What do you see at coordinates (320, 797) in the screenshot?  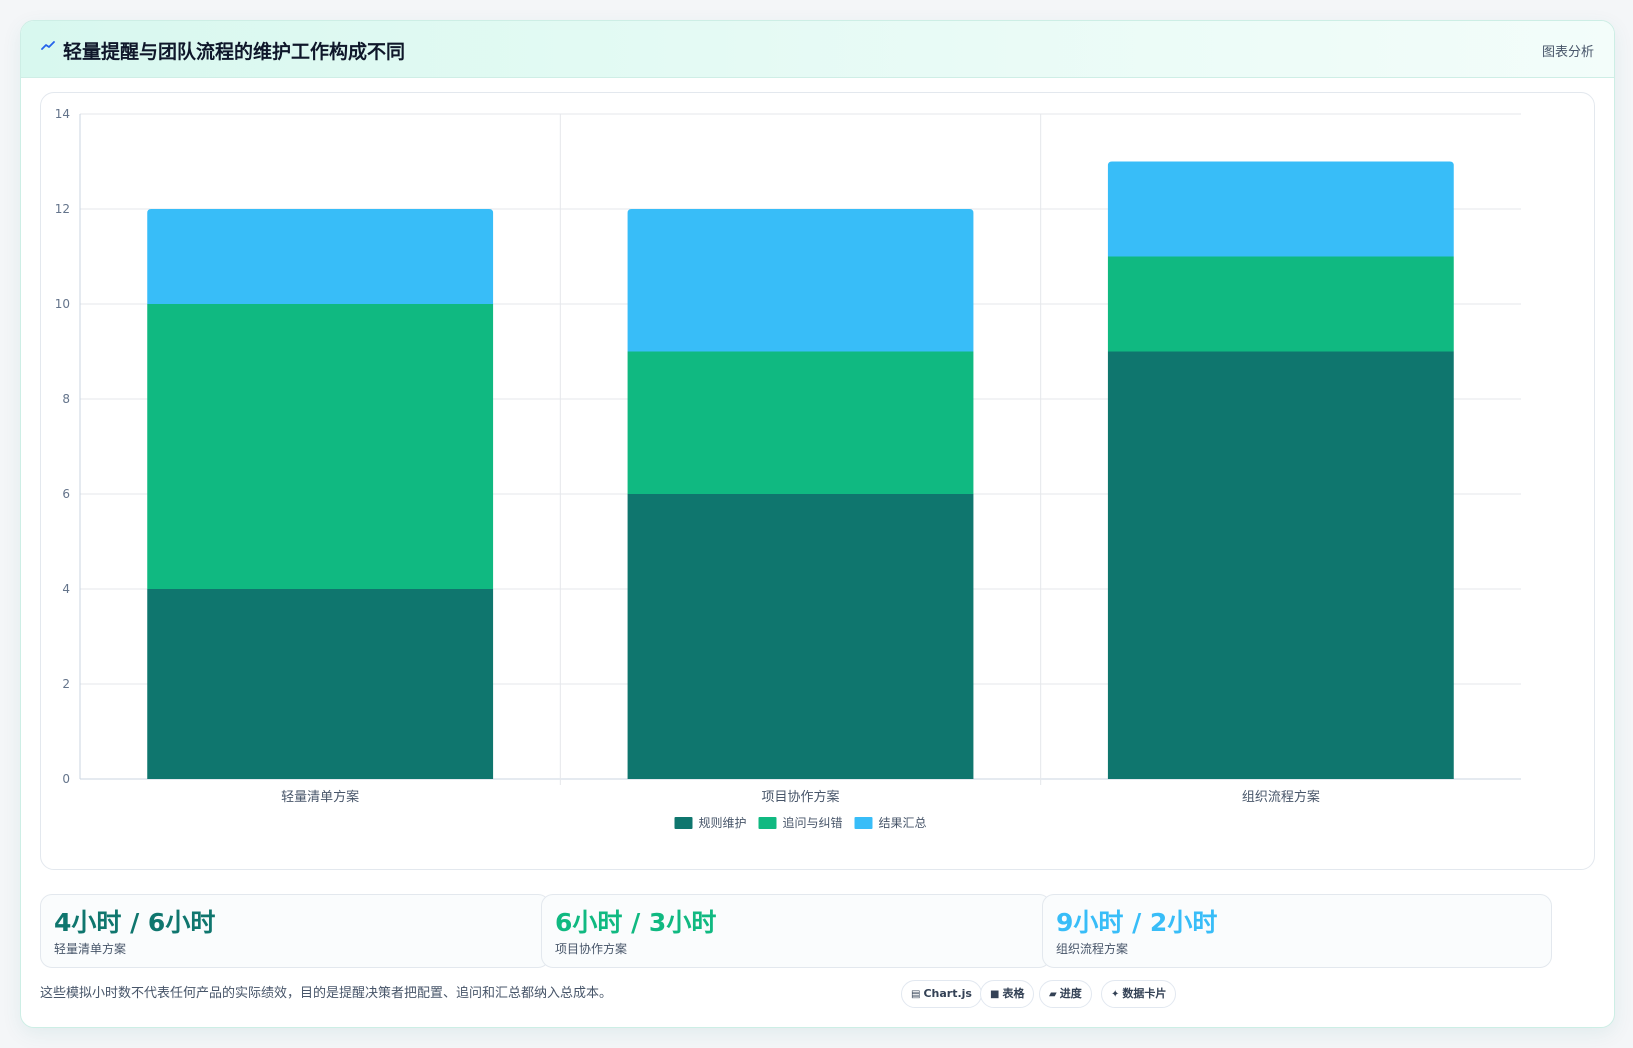 I see `x-tick-label: 轻量清单方案` at bounding box center [320, 797].